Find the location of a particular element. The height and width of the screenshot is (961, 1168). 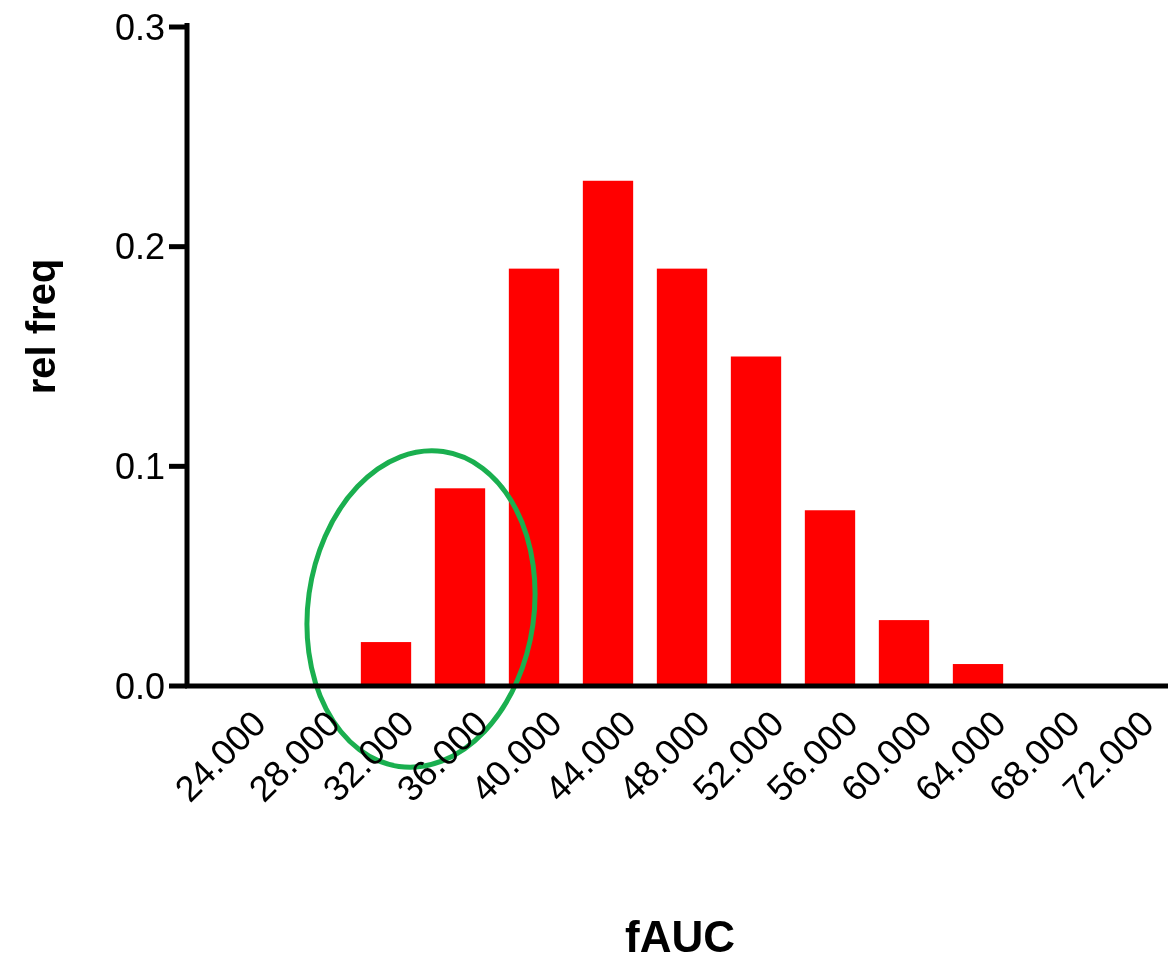

y-tick-label: 0.1 is located at coordinates (139, 466).